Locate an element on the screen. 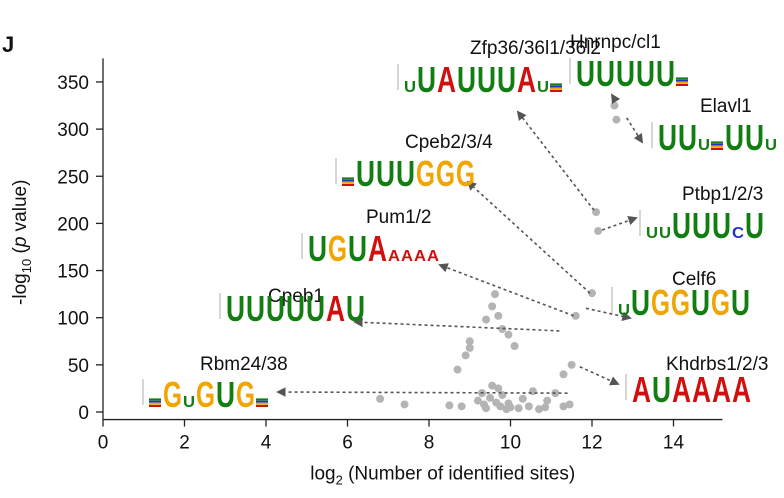 The image size is (784, 498). y-tick-label: 50 is located at coordinates (78, 366).